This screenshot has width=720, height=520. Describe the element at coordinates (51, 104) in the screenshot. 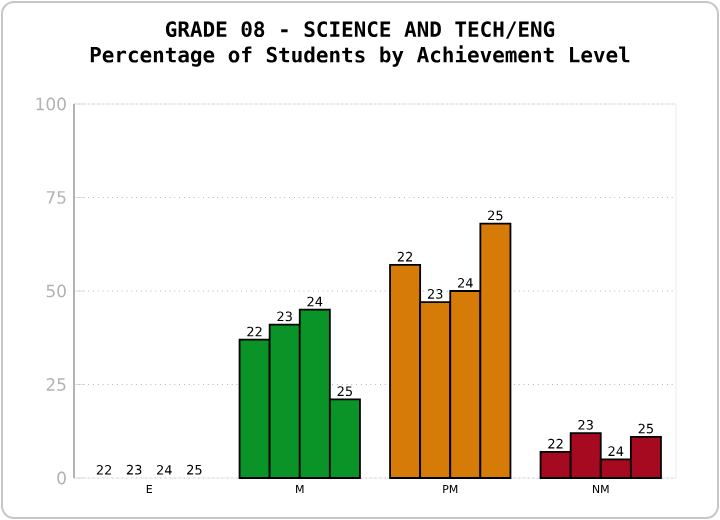

I see `y-tick-label: 100` at that location.